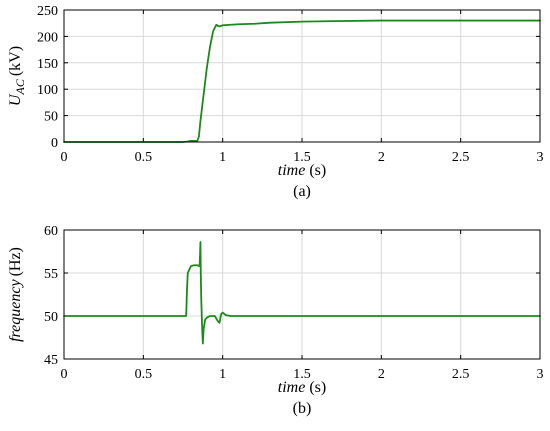 The width and height of the screenshot is (550, 431). Describe the element at coordinates (54, 143) in the screenshot. I see `y-tick-label: 0` at that location.